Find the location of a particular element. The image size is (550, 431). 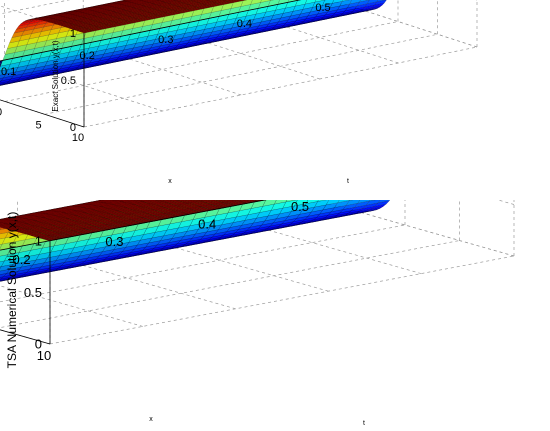

z-tick-label: 0 is located at coordinates (73, 128).